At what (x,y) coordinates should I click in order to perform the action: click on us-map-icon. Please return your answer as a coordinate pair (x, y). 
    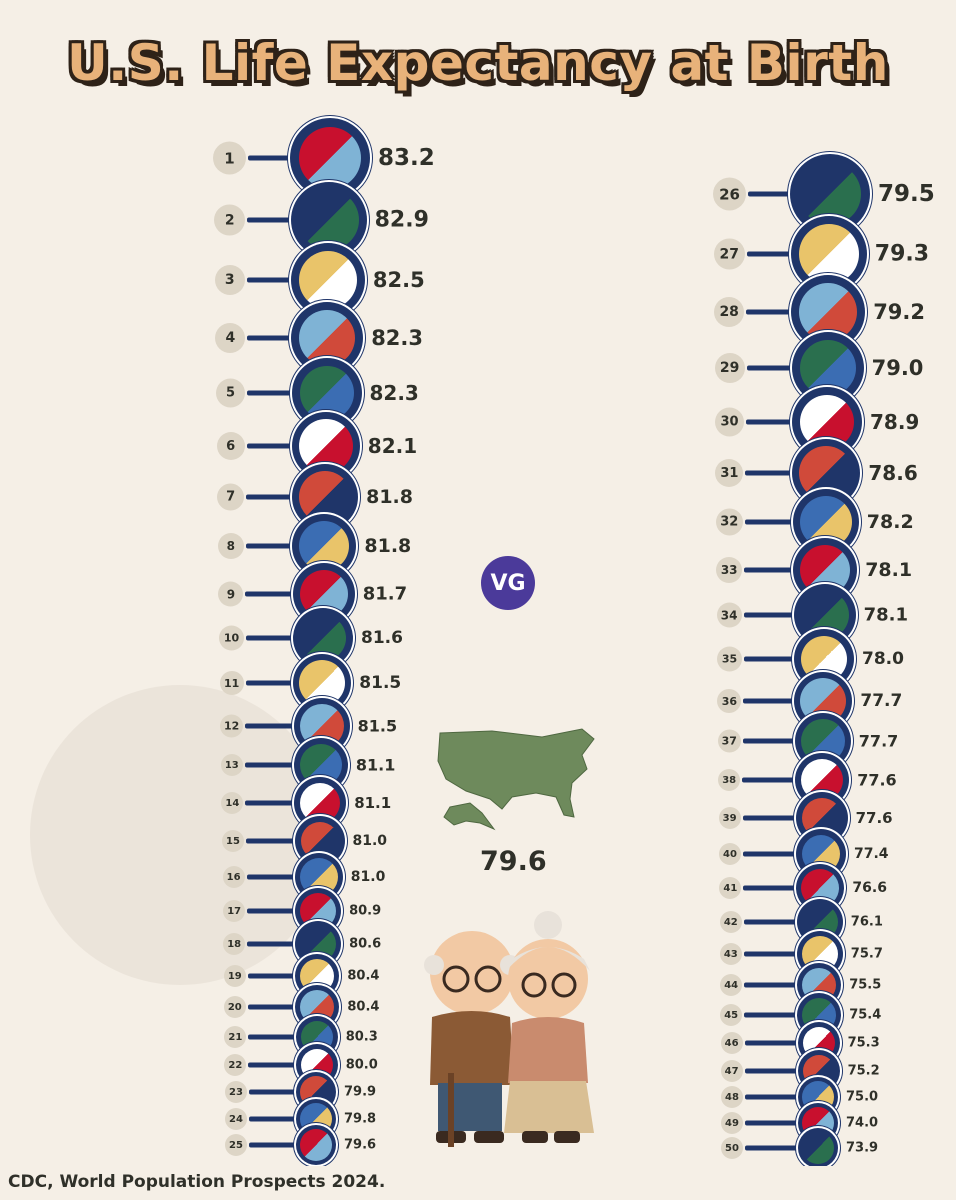
    Looking at the image, I should click on (516, 779).